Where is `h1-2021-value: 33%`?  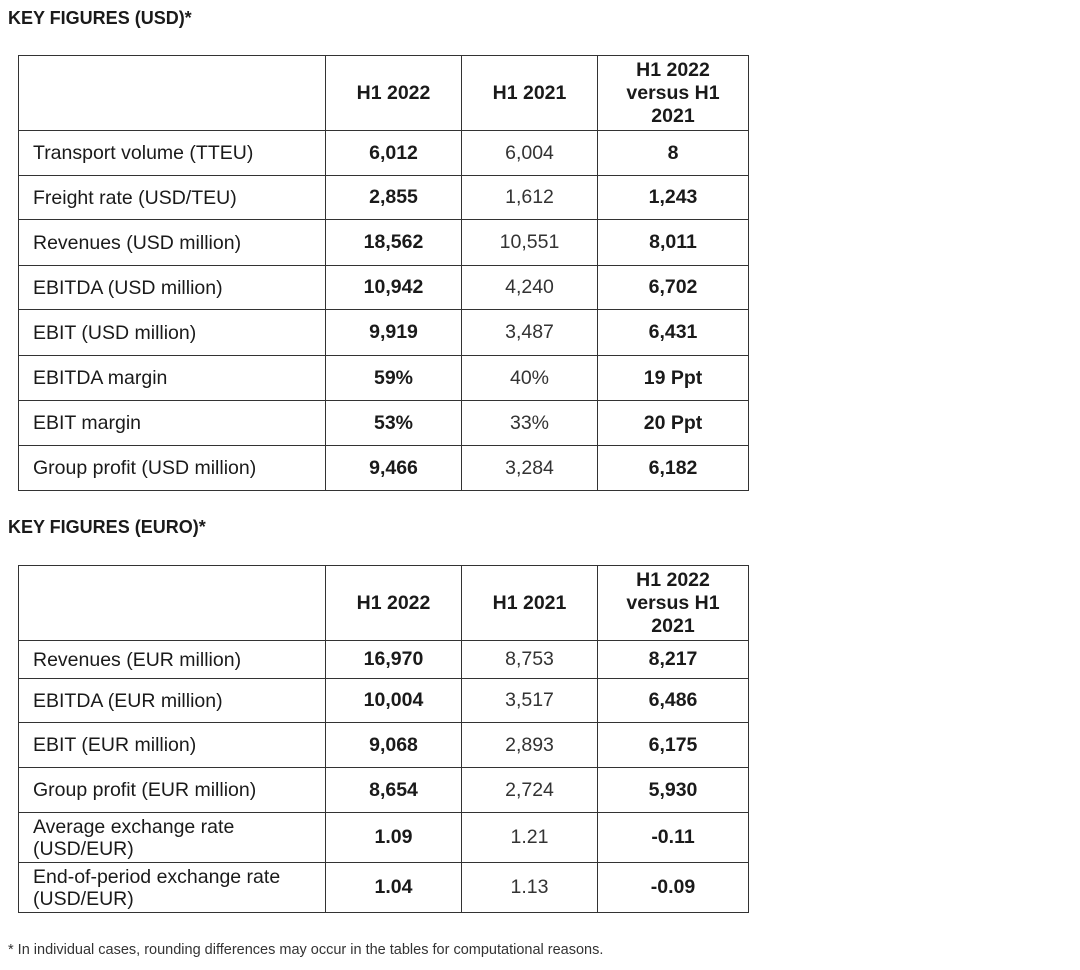 h1-2021-value: 33% is located at coordinates (529, 423).